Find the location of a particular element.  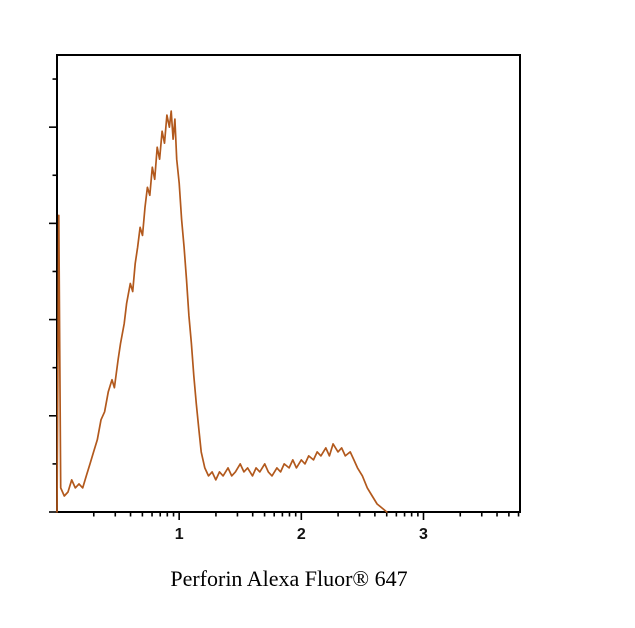

x-axis-tick-labels: 1 2 3 is located at coordinates (301, 534).